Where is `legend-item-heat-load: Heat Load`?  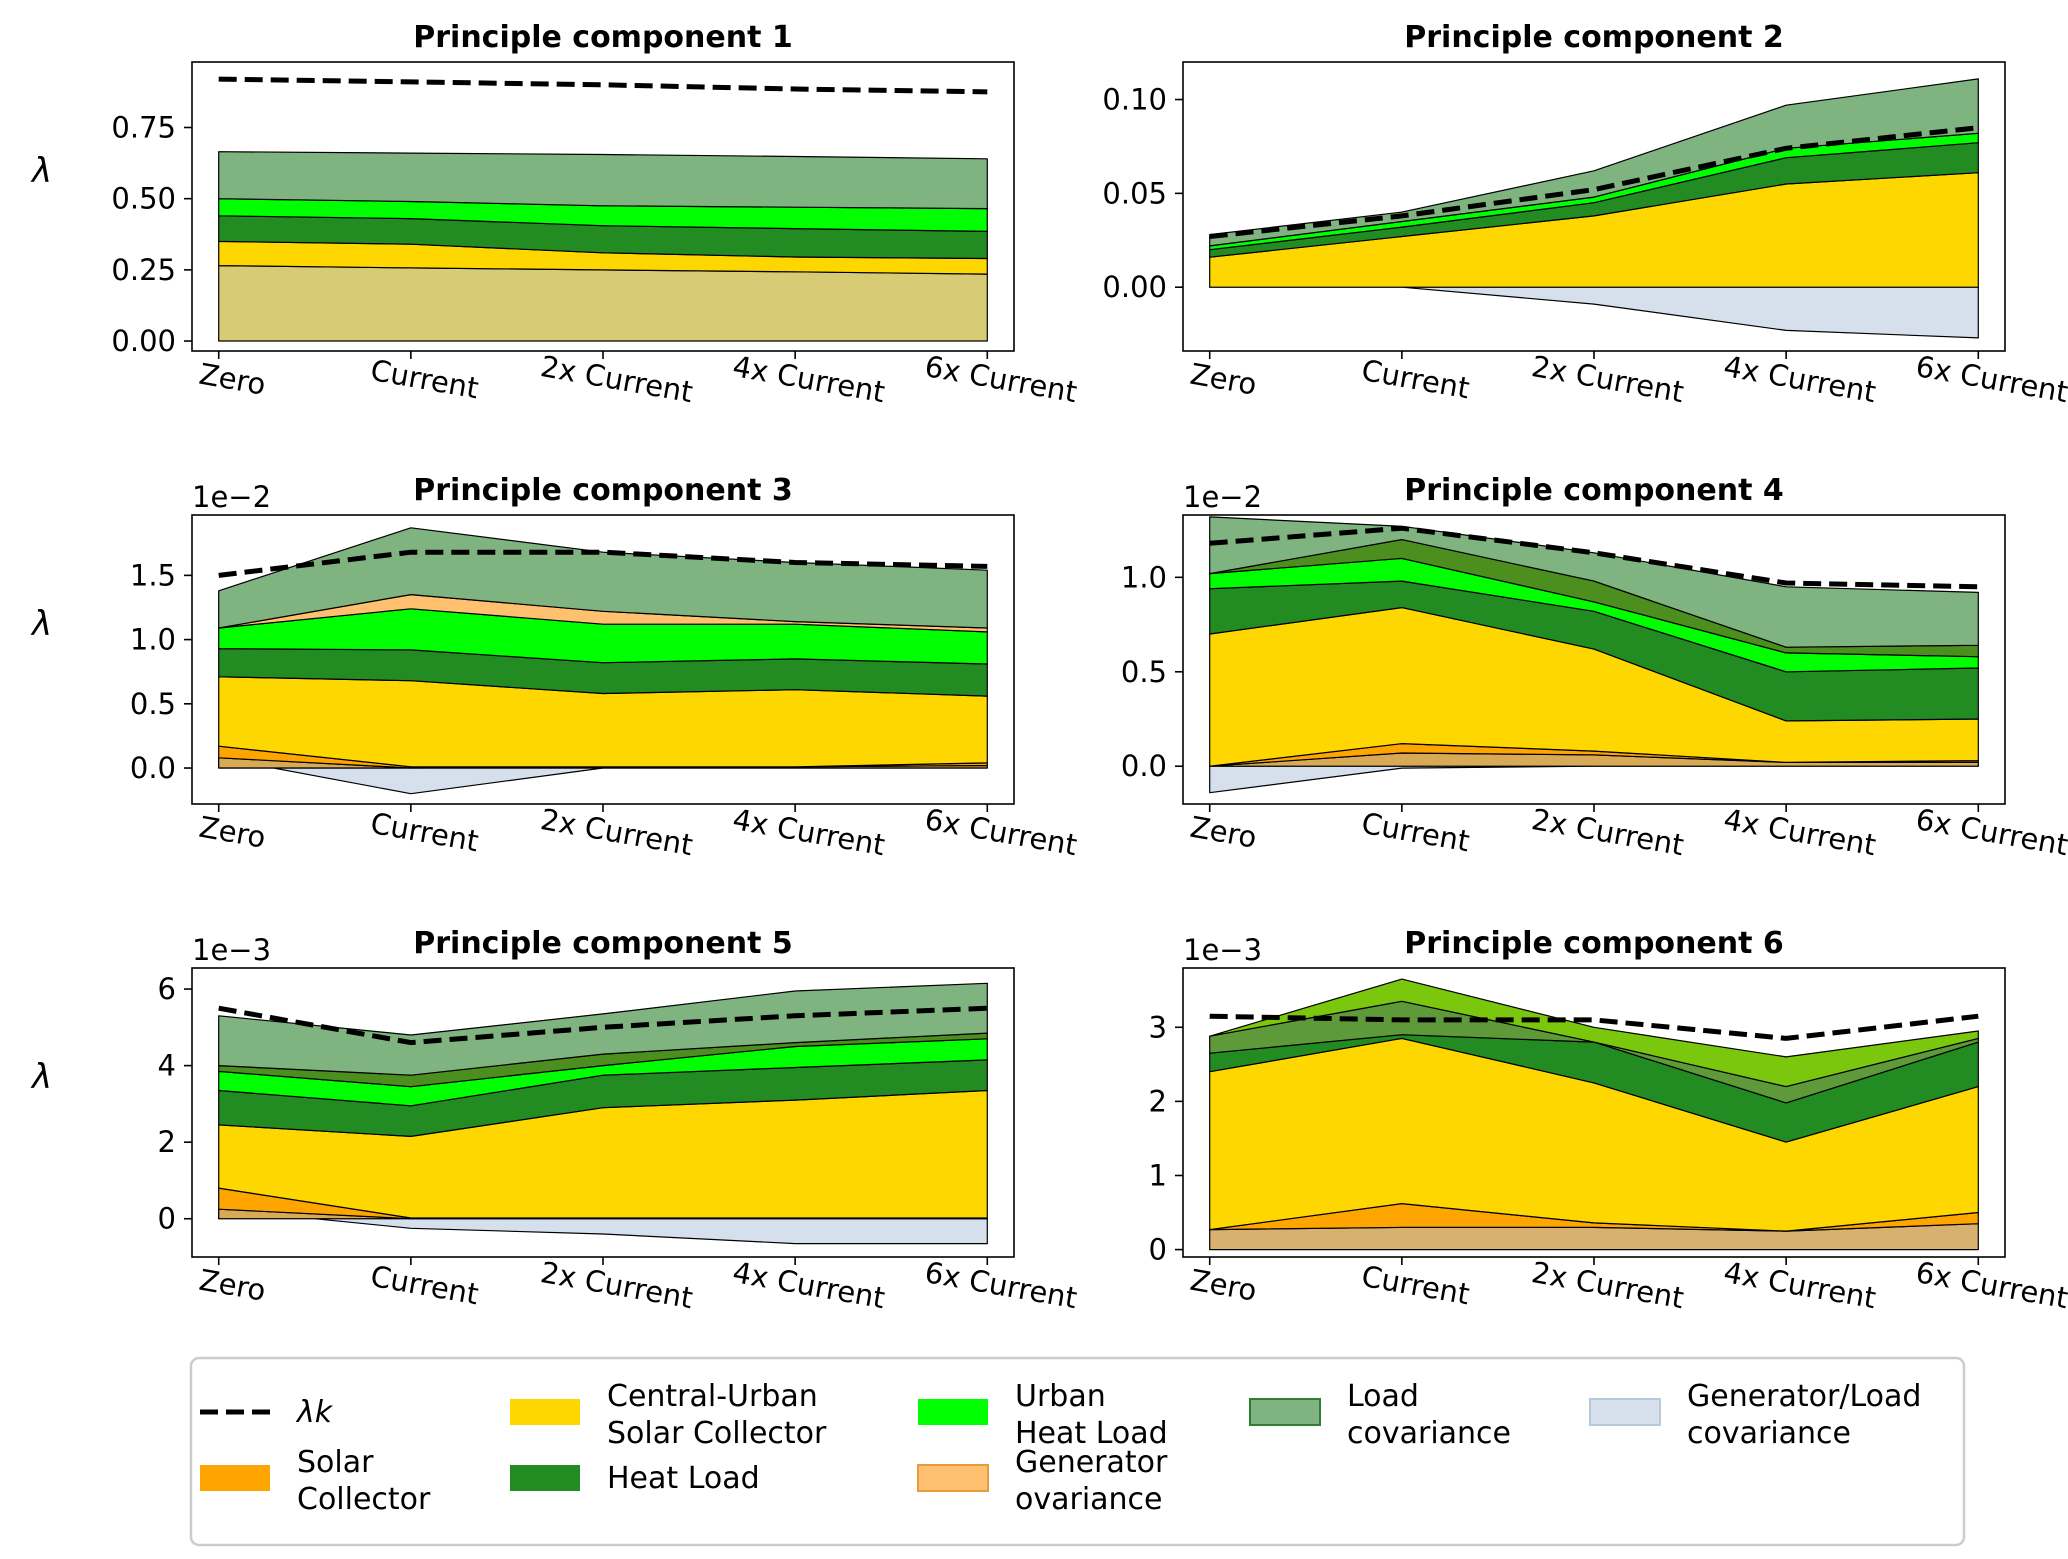
legend-item-heat-load: Heat Load is located at coordinates (635, 1478).